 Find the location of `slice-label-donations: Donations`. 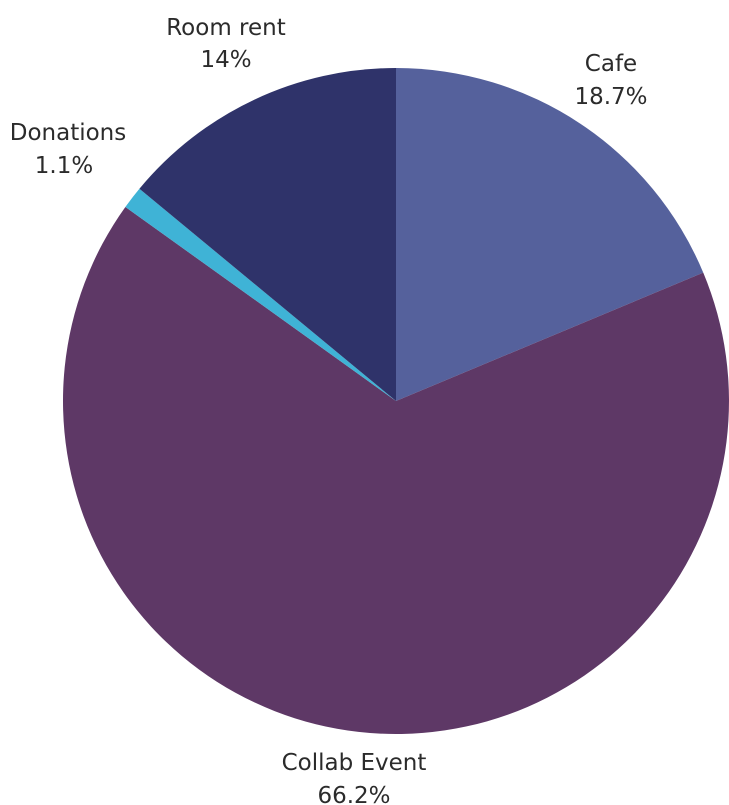

slice-label-donations: Donations is located at coordinates (68, 133).